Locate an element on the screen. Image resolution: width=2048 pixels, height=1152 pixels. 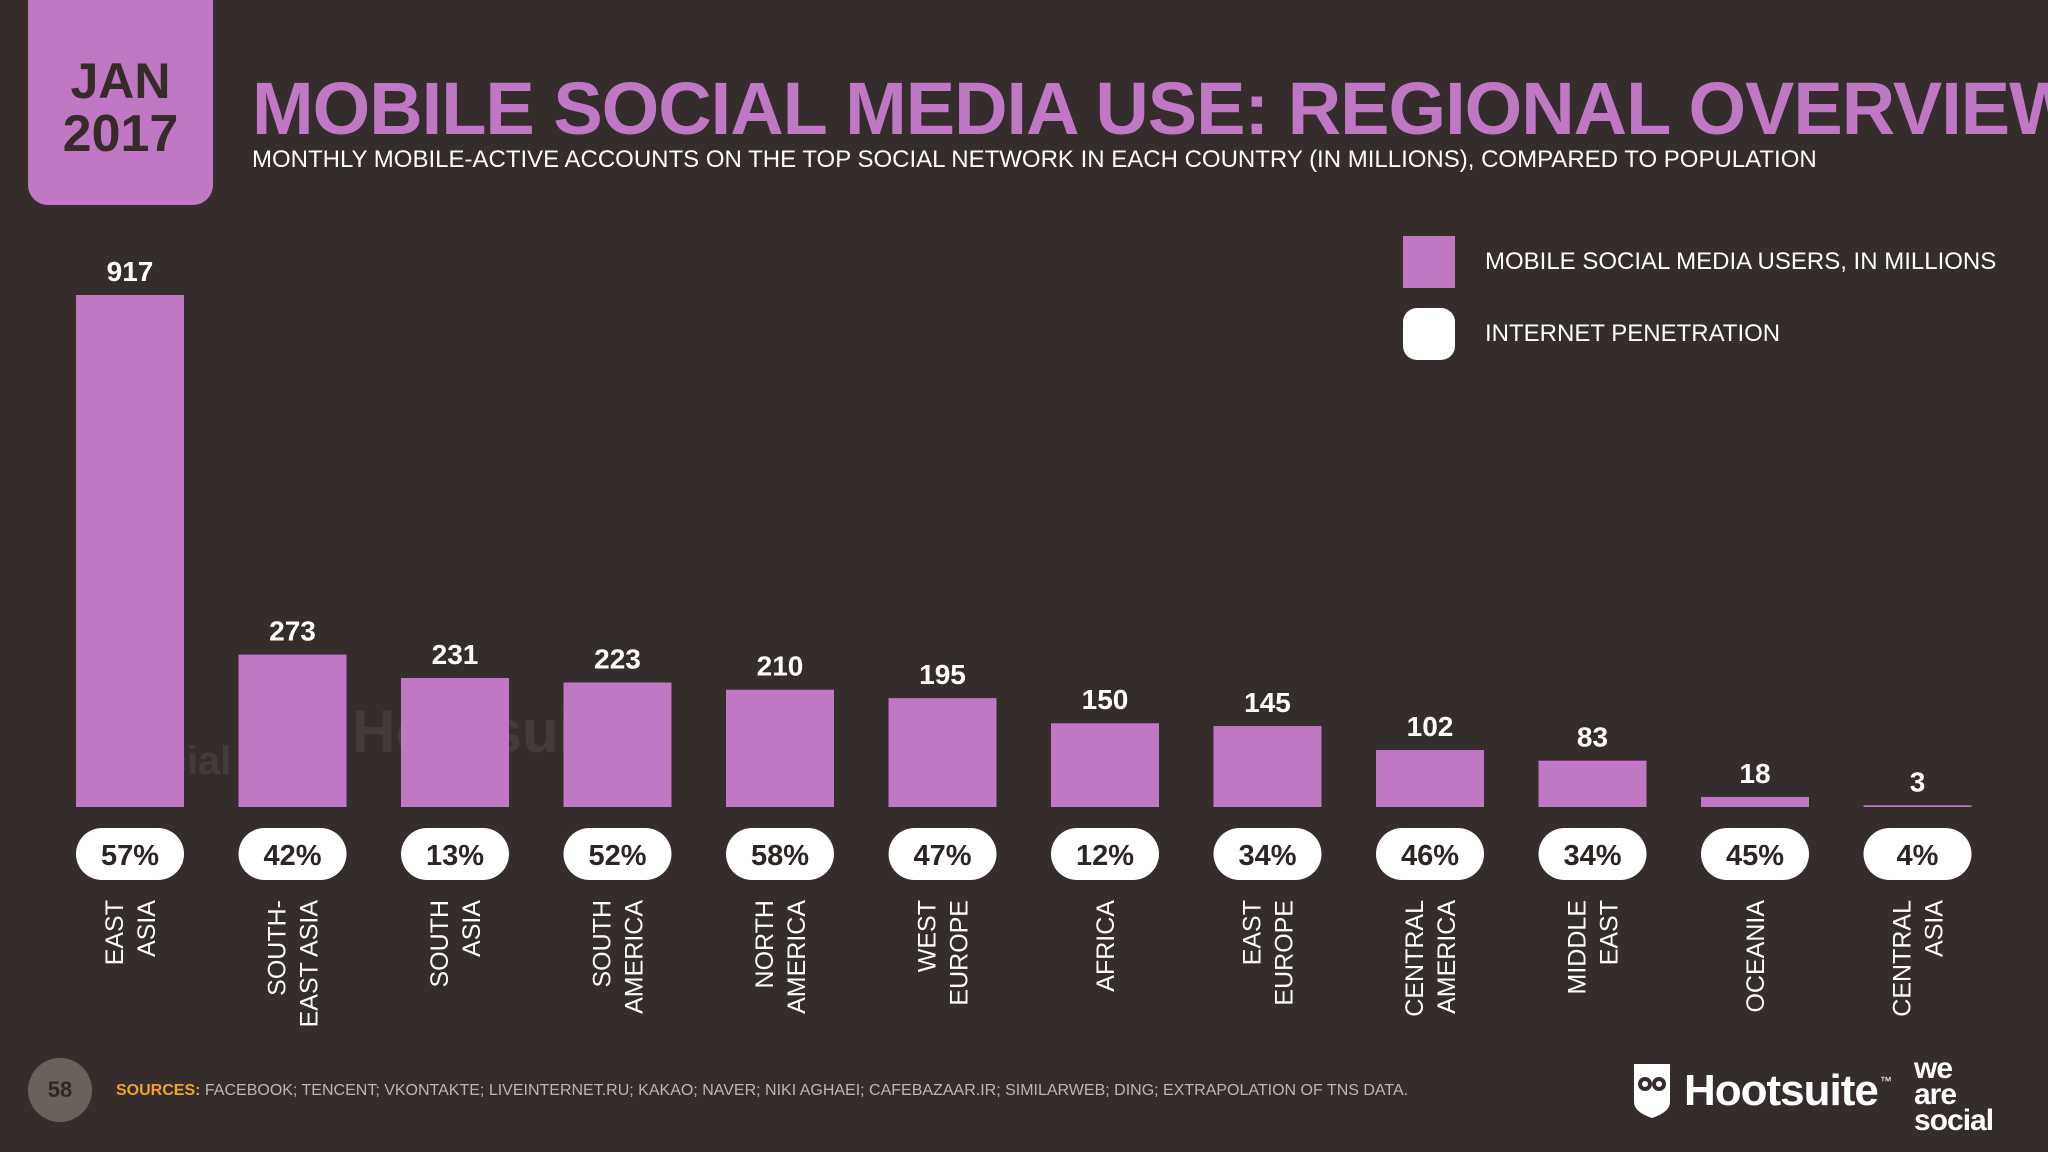
category-label-1-0: SOUTH- is located at coordinates (278, 948).